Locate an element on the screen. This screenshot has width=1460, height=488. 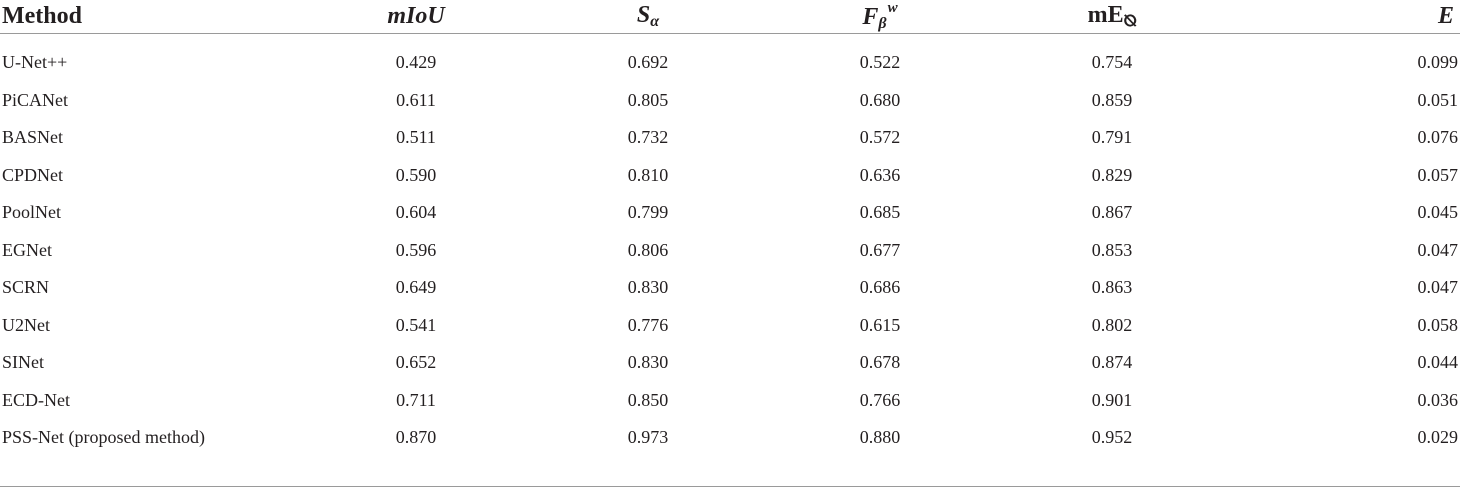
table-row: BASNet 0.511 0.732 0.572 0.791 0.076 is located at coordinates (730, 138).